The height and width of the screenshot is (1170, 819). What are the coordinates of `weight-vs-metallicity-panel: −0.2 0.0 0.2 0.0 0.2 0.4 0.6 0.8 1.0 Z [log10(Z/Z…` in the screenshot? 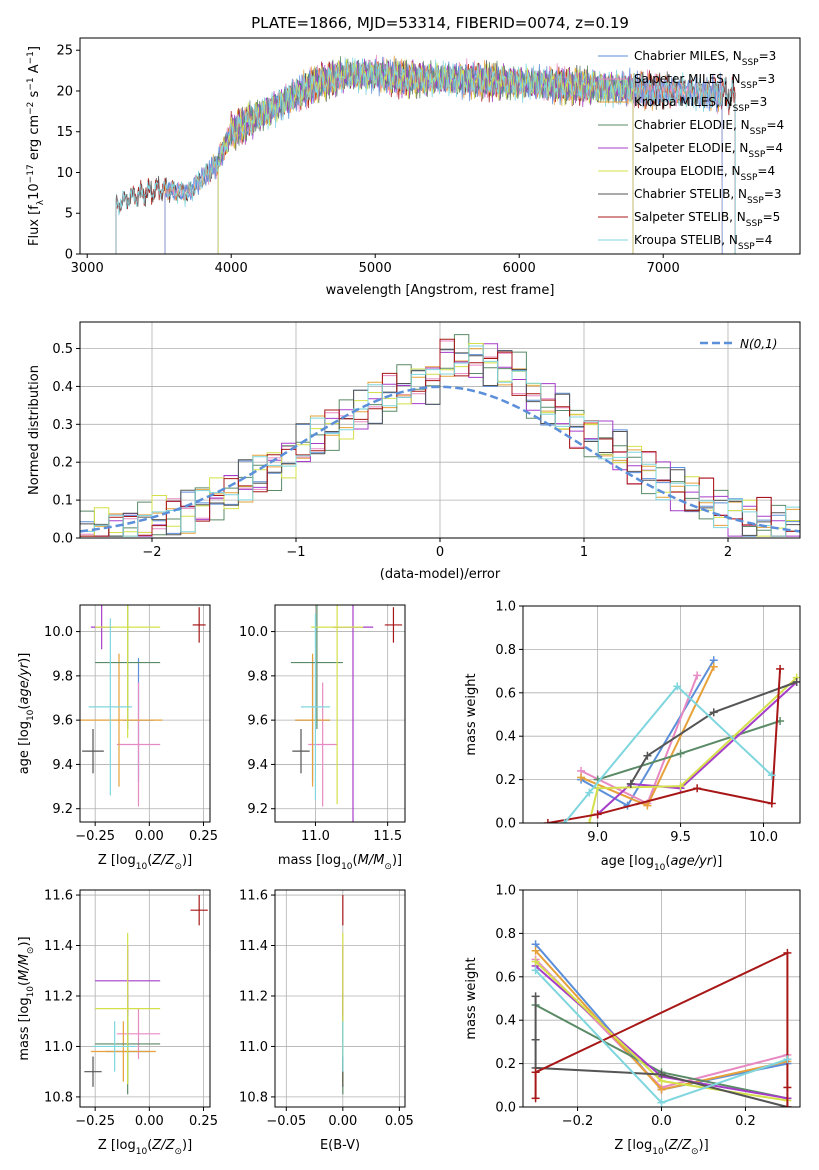 It's located at (632, 1020).